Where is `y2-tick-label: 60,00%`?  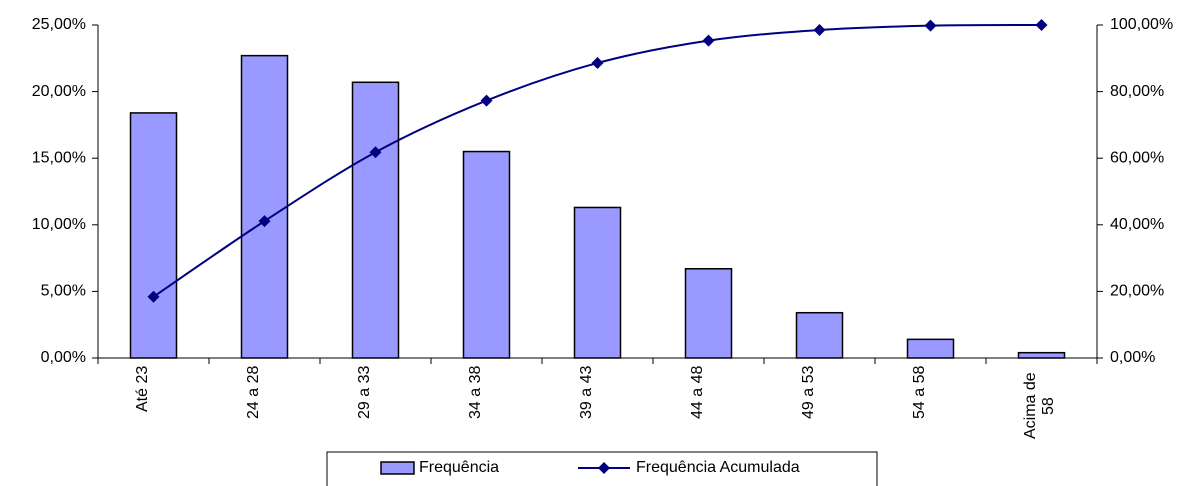
y2-tick-label: 60,00% is located at coordinates (1137, 157).